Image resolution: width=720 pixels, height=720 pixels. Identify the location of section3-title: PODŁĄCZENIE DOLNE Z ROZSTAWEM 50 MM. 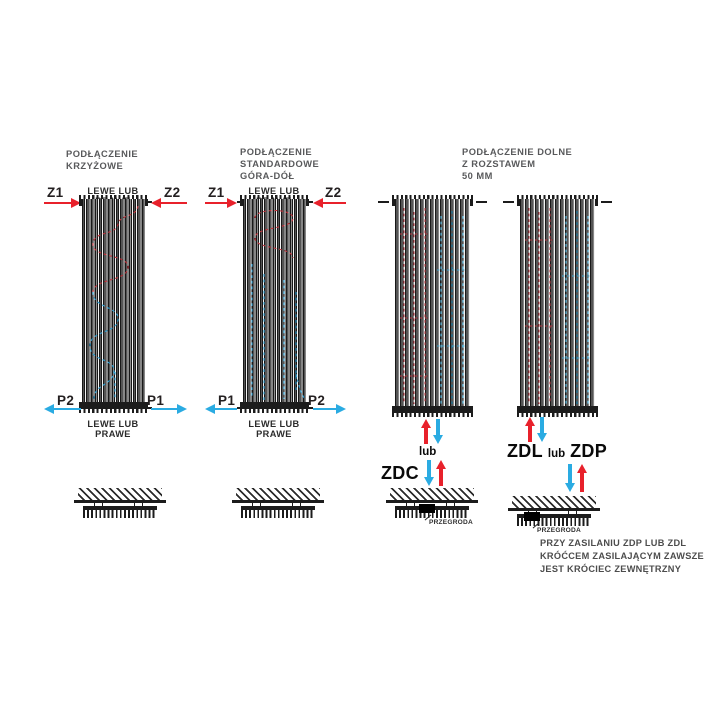
(517, 164).